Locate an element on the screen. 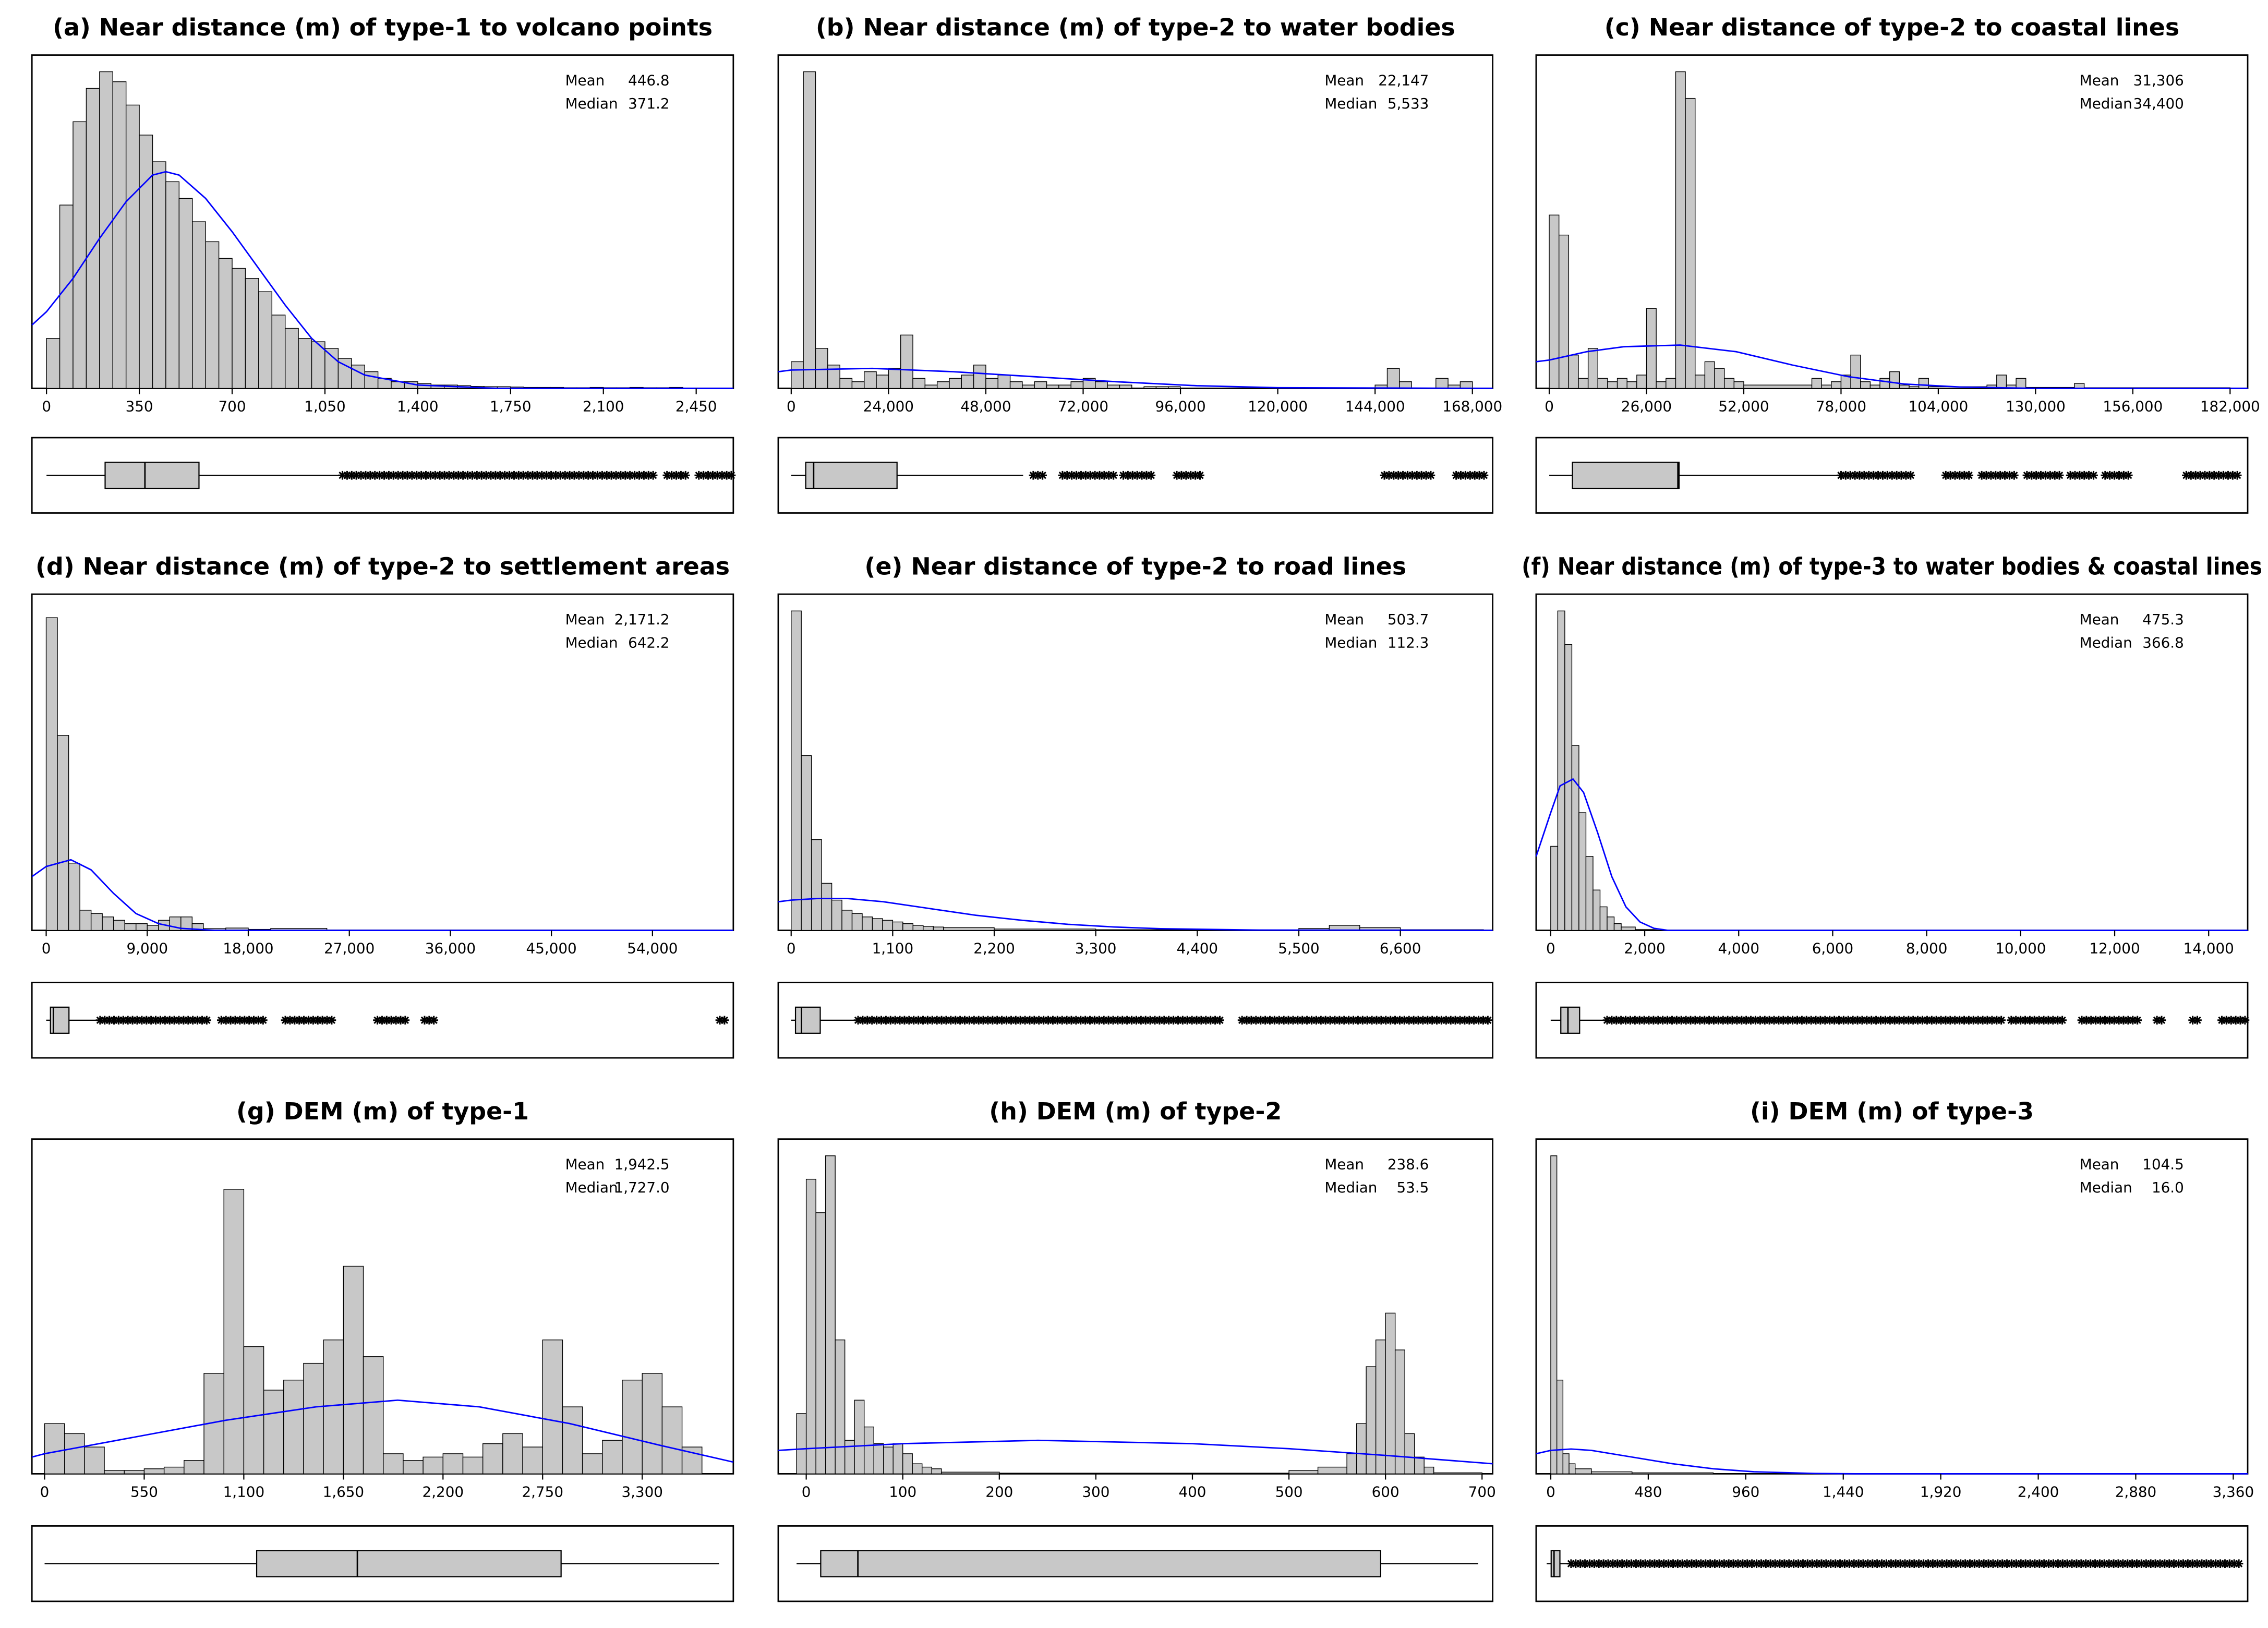 The width and height of the screenshot is (2268, 1628). x-tick-label: 1,750 is located at coordinates (511, 406).